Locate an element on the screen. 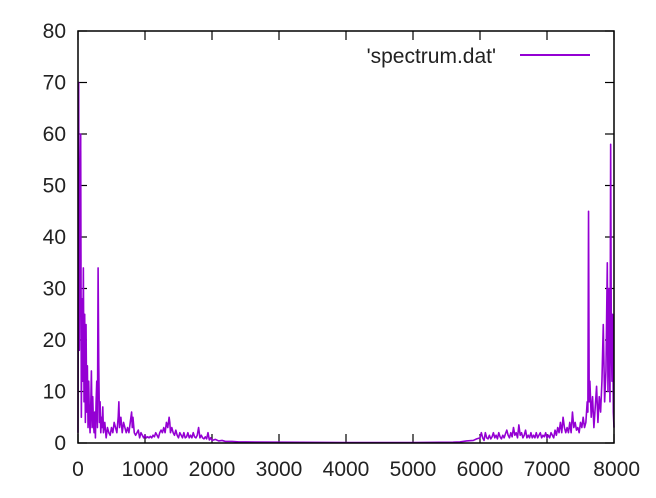  y-tick-label: 70 is located at coordinates (54, 83).